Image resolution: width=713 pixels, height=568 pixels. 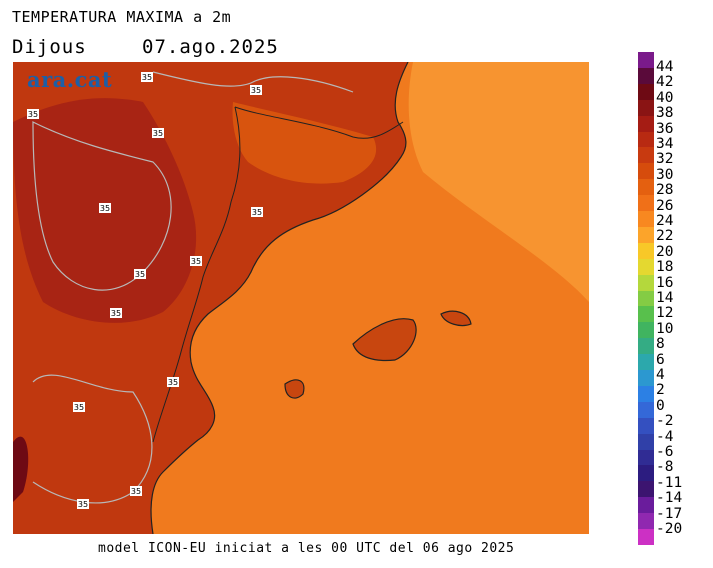 What do you see at coordinates (665, 328) in the screenshot?
I see `legend-tick-label: 10` at bounding box center [665, 328].